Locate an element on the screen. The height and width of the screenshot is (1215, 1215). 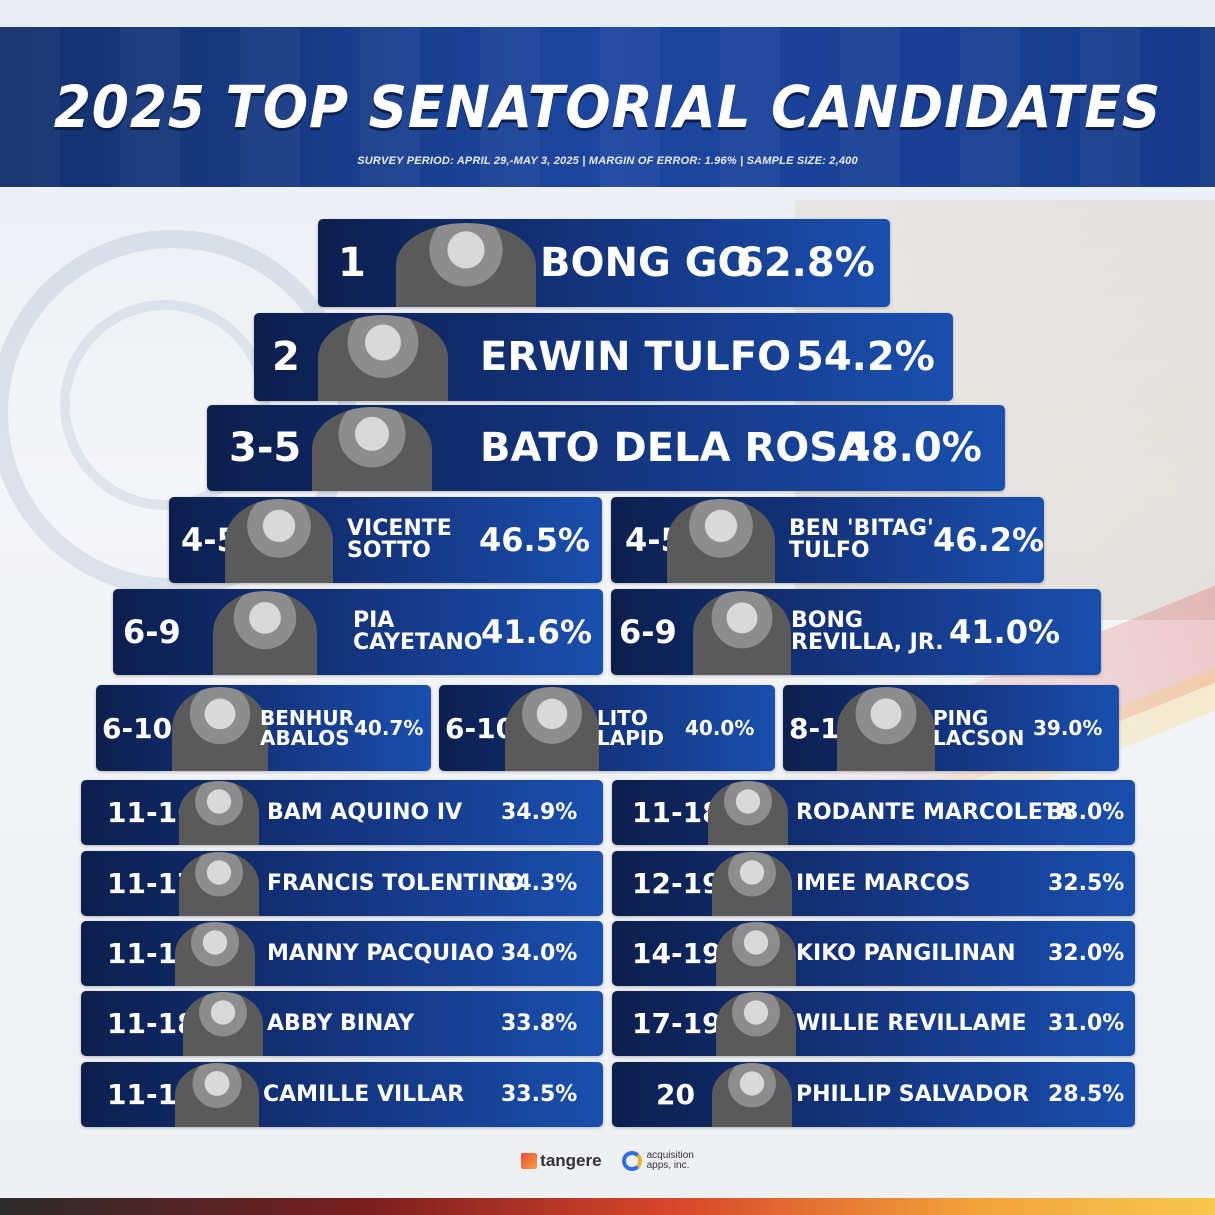
candidate-name: MANNY PACQUIAO is located at coordinates (381, 953).